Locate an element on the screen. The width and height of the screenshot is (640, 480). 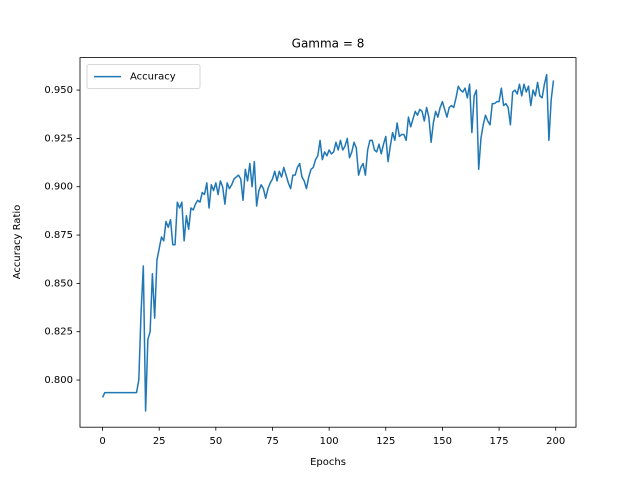
x-tick-label: 175 is located at coordinates (499, 441).